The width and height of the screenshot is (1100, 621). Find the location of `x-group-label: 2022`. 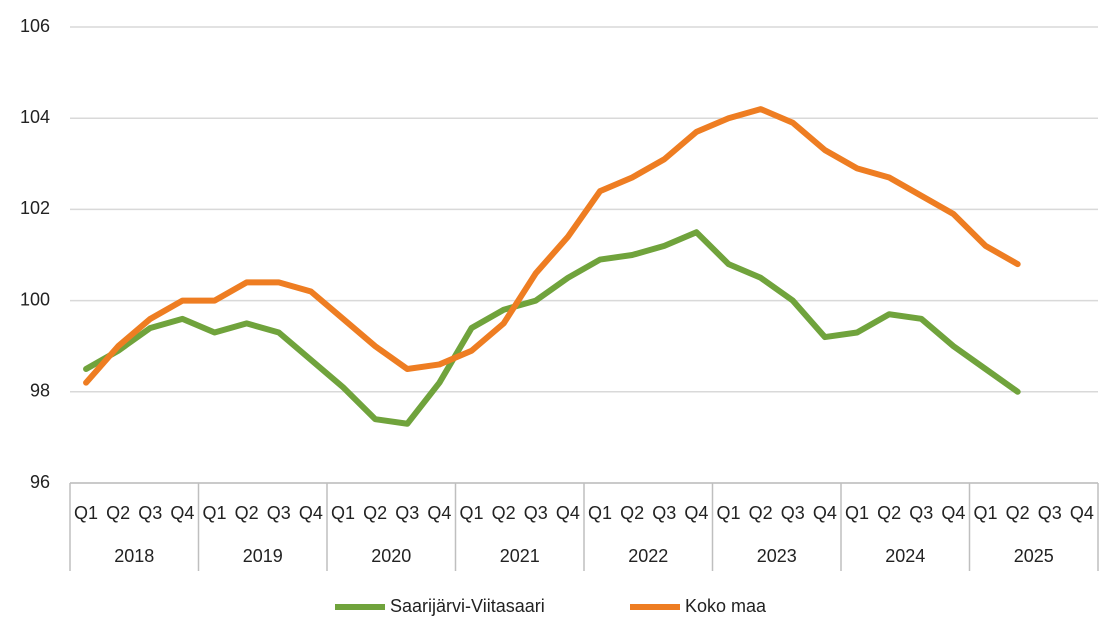

x-group-label: 2022 is located at coordinates (648, 556).